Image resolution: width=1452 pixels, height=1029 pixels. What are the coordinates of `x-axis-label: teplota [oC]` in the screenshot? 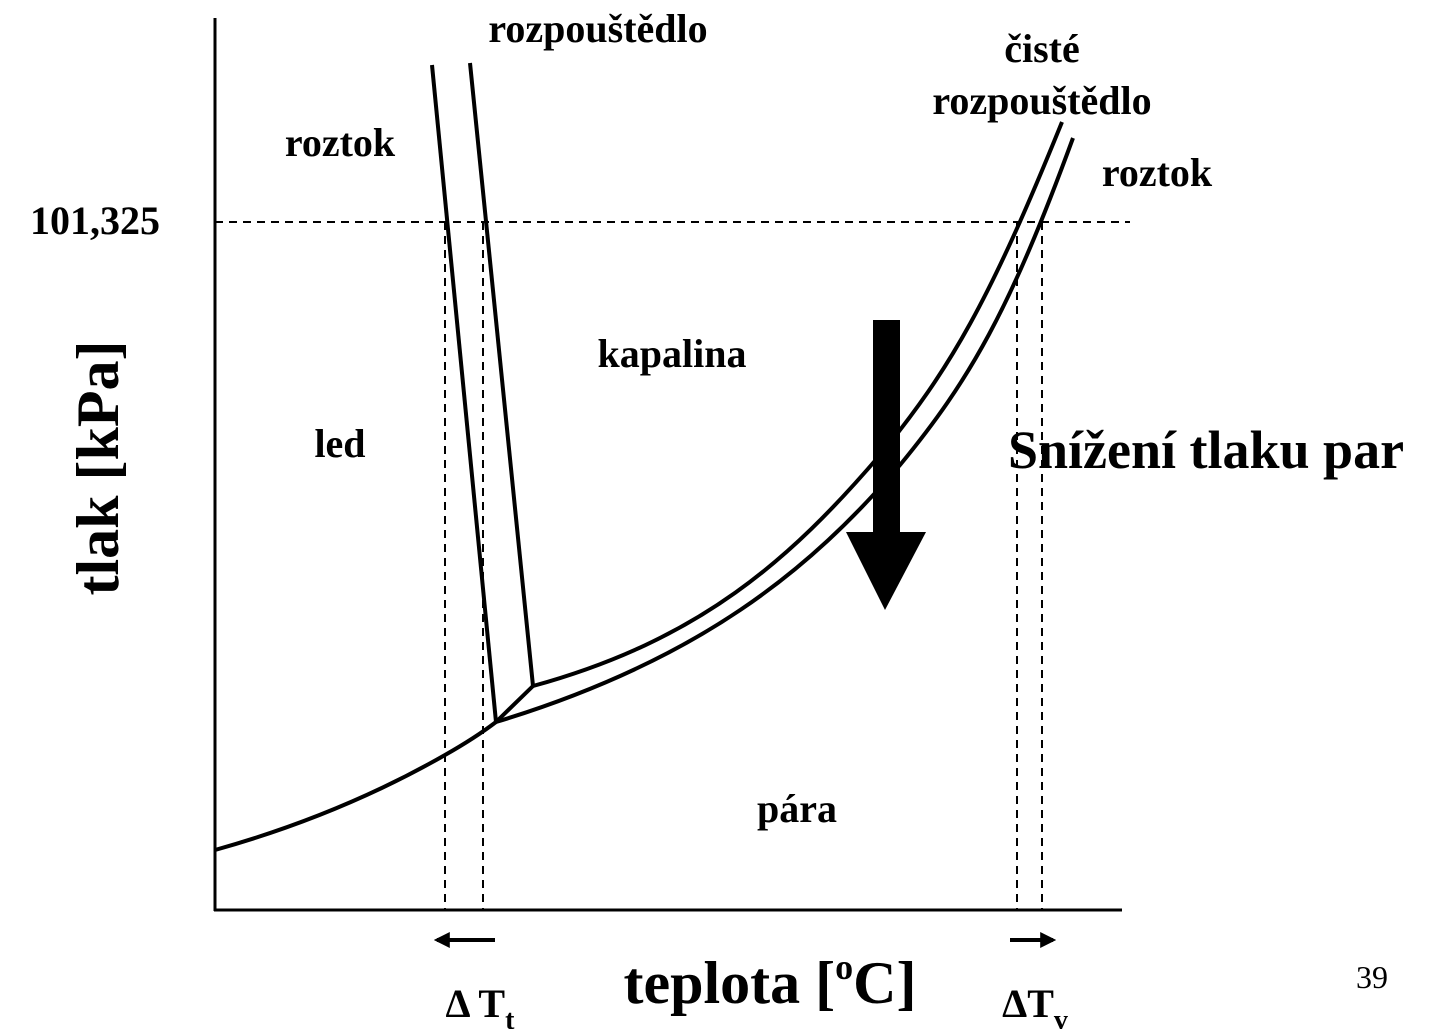 It's located at (770, 981).